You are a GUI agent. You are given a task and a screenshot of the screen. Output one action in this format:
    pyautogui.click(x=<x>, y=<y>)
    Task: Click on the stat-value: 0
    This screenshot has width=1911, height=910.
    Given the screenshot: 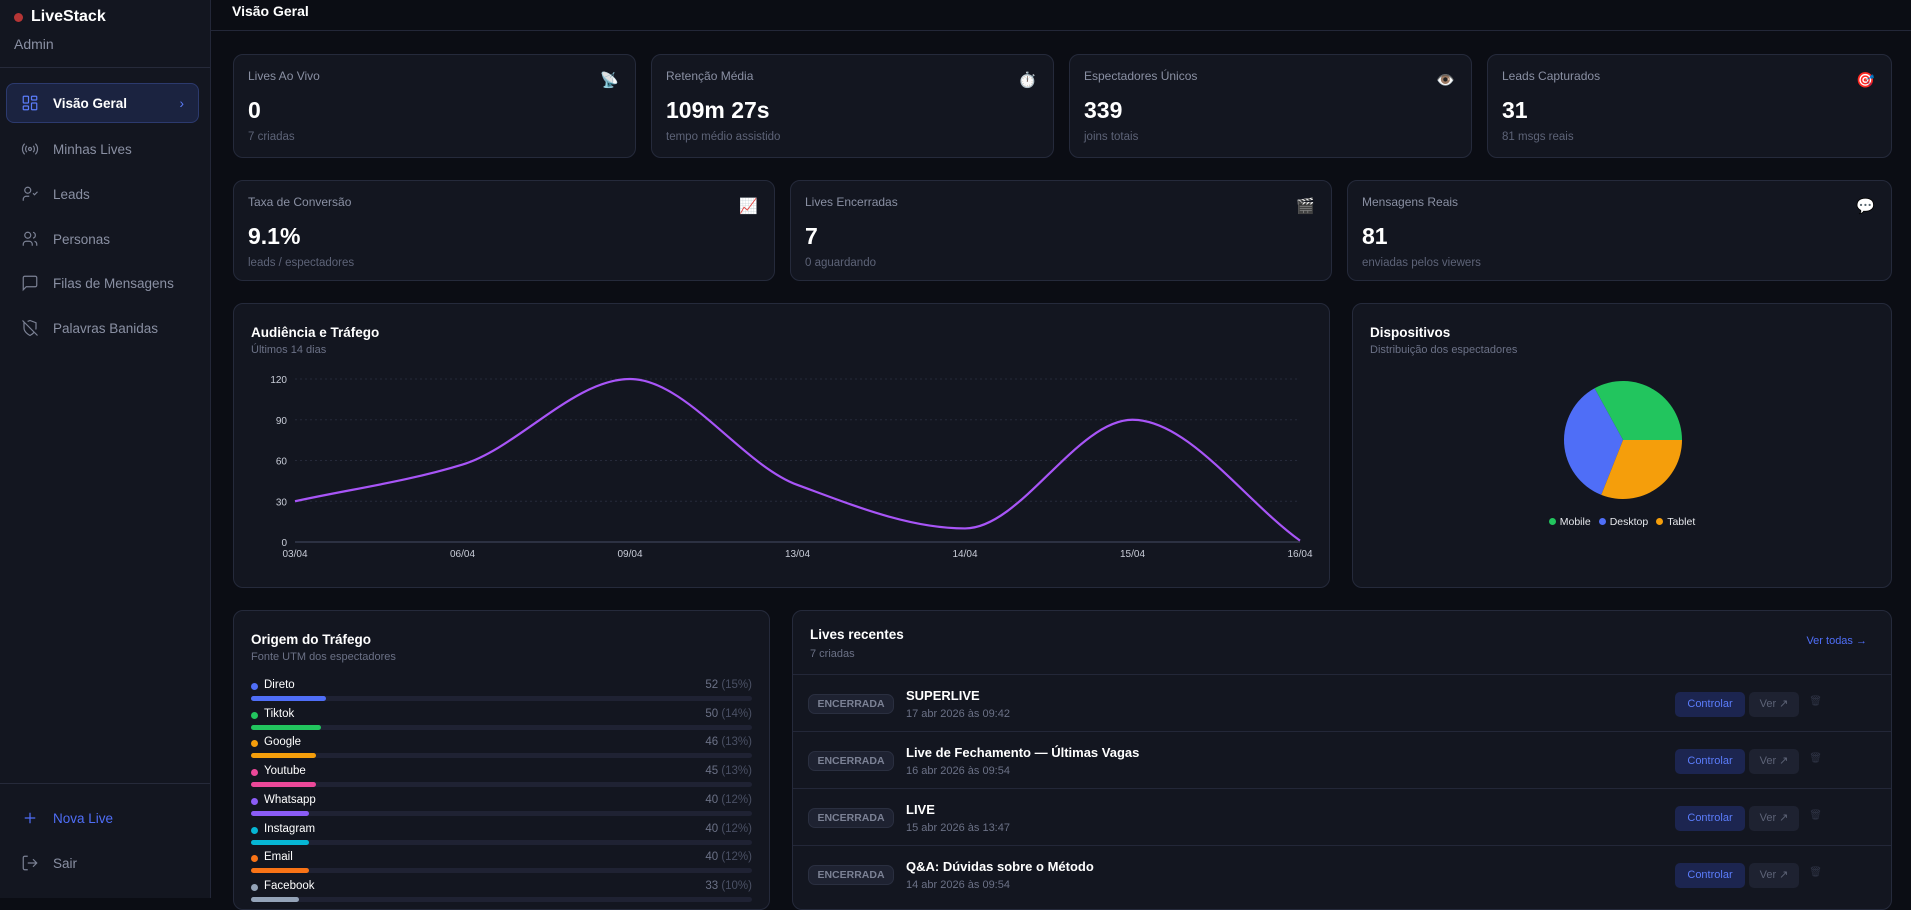 What is the action you would take?
    pyautogui.click(x=254, y=110)
    